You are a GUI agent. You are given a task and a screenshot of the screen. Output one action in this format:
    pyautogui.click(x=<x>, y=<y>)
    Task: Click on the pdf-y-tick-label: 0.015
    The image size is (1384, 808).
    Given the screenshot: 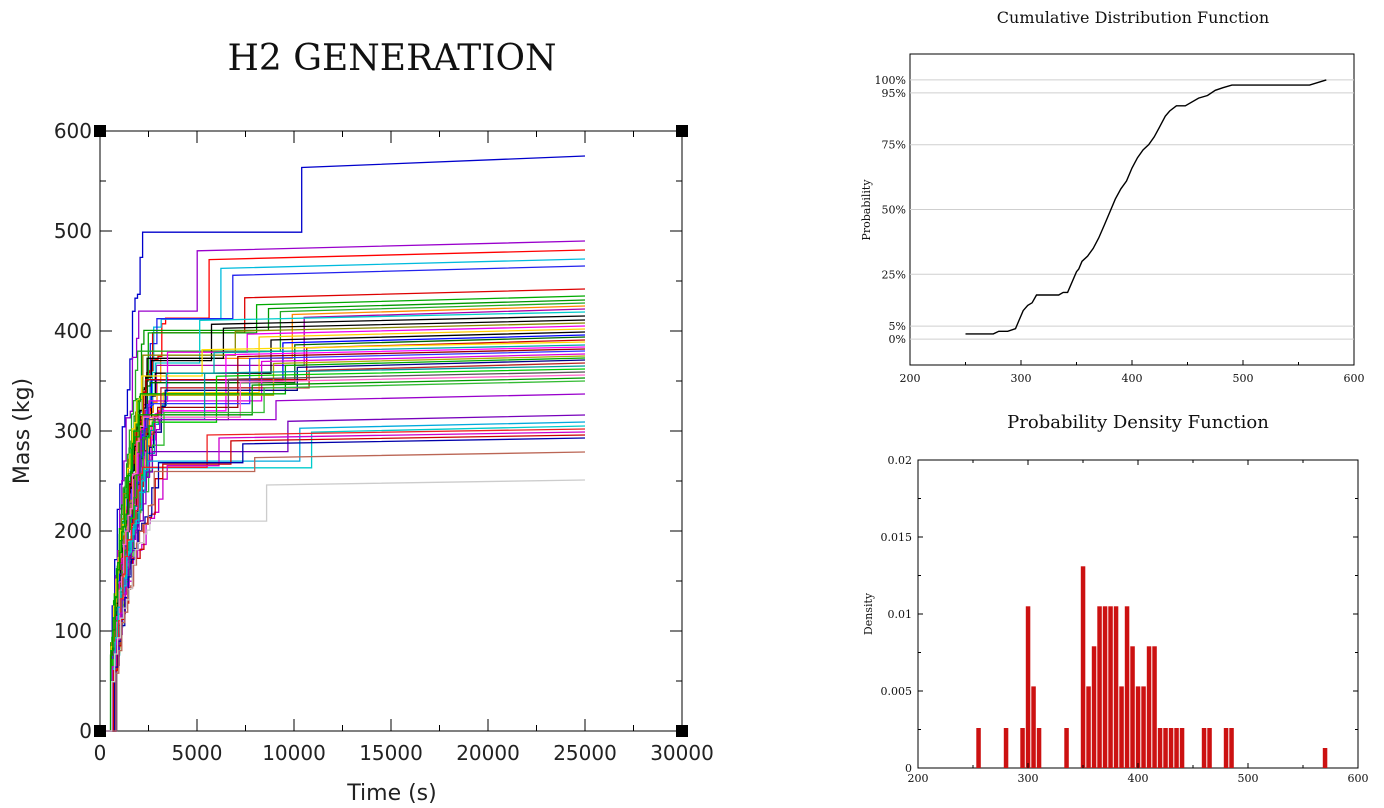 What is the action you would take?
    pyautogui.click(x=897, y=537)
    